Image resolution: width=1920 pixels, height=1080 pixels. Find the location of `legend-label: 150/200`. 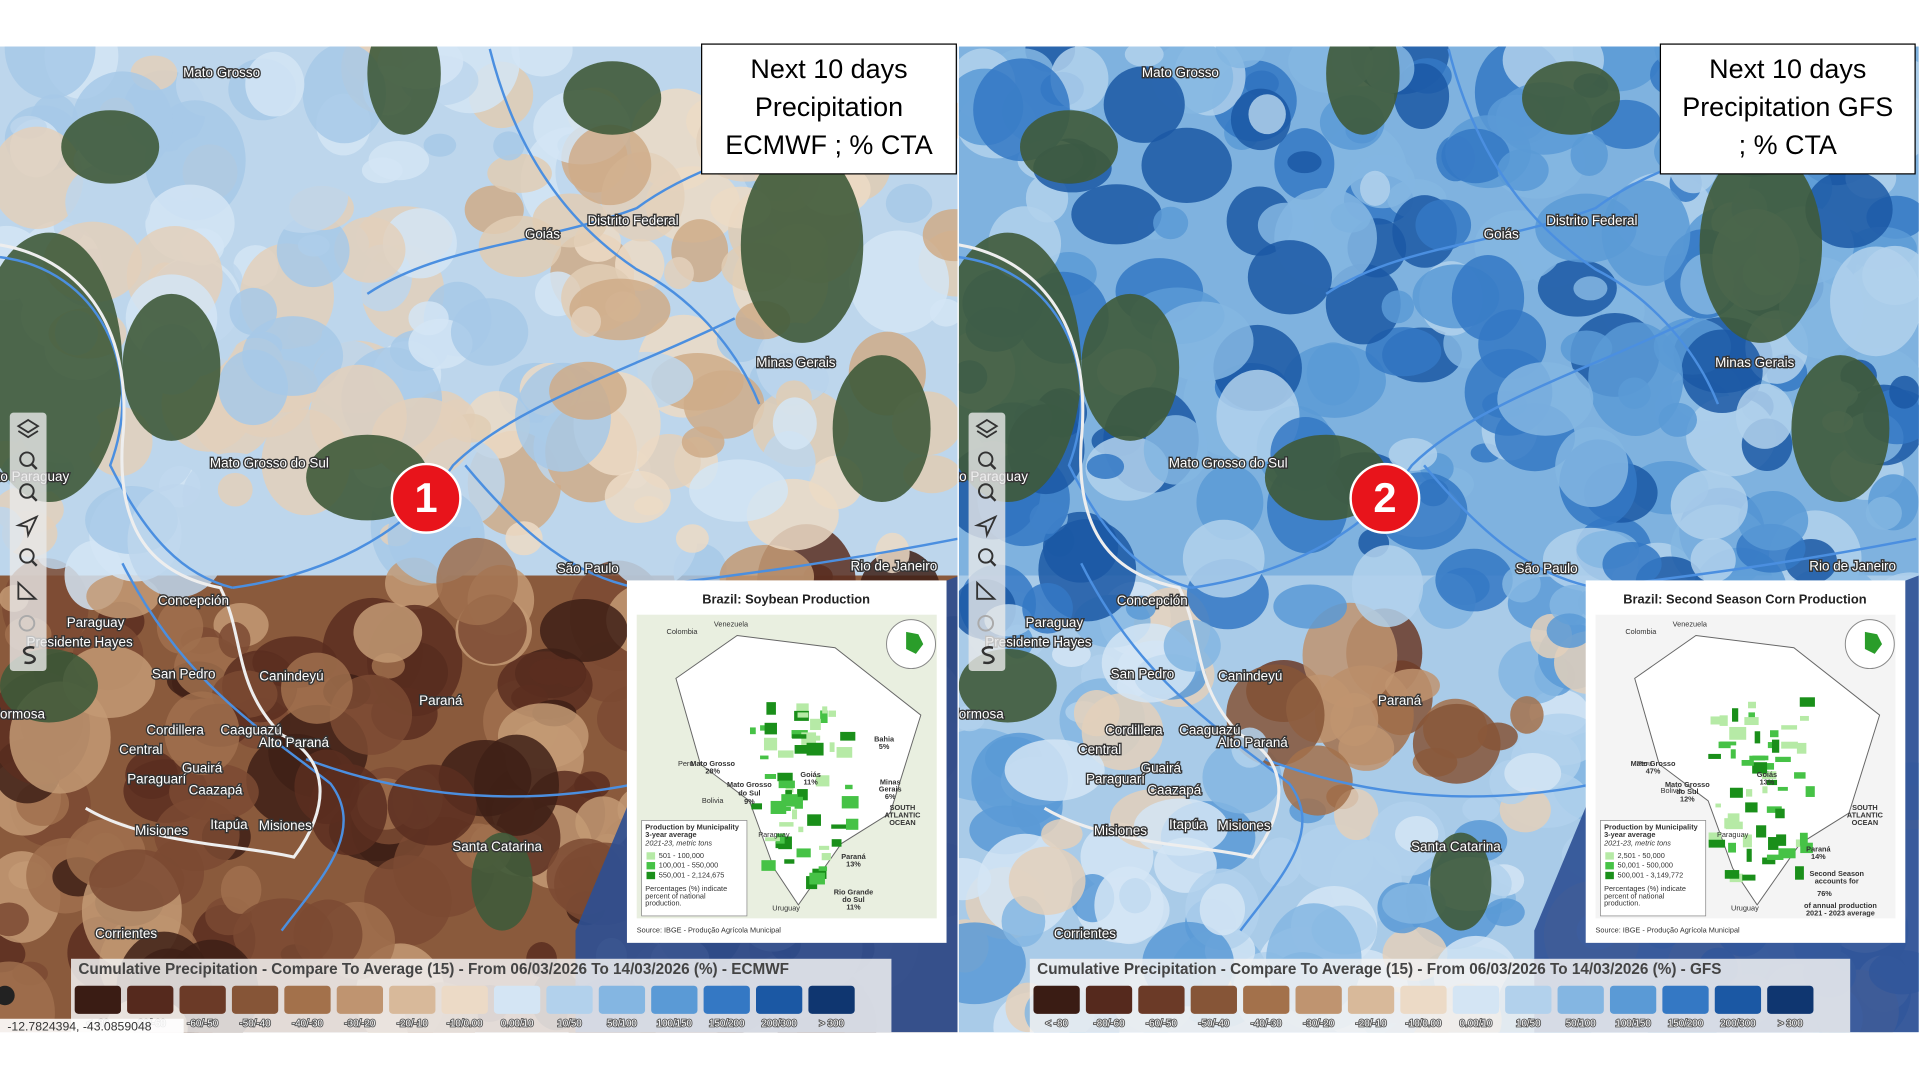

legend-label: 150/200 is located at coordinates (1686, 1023).